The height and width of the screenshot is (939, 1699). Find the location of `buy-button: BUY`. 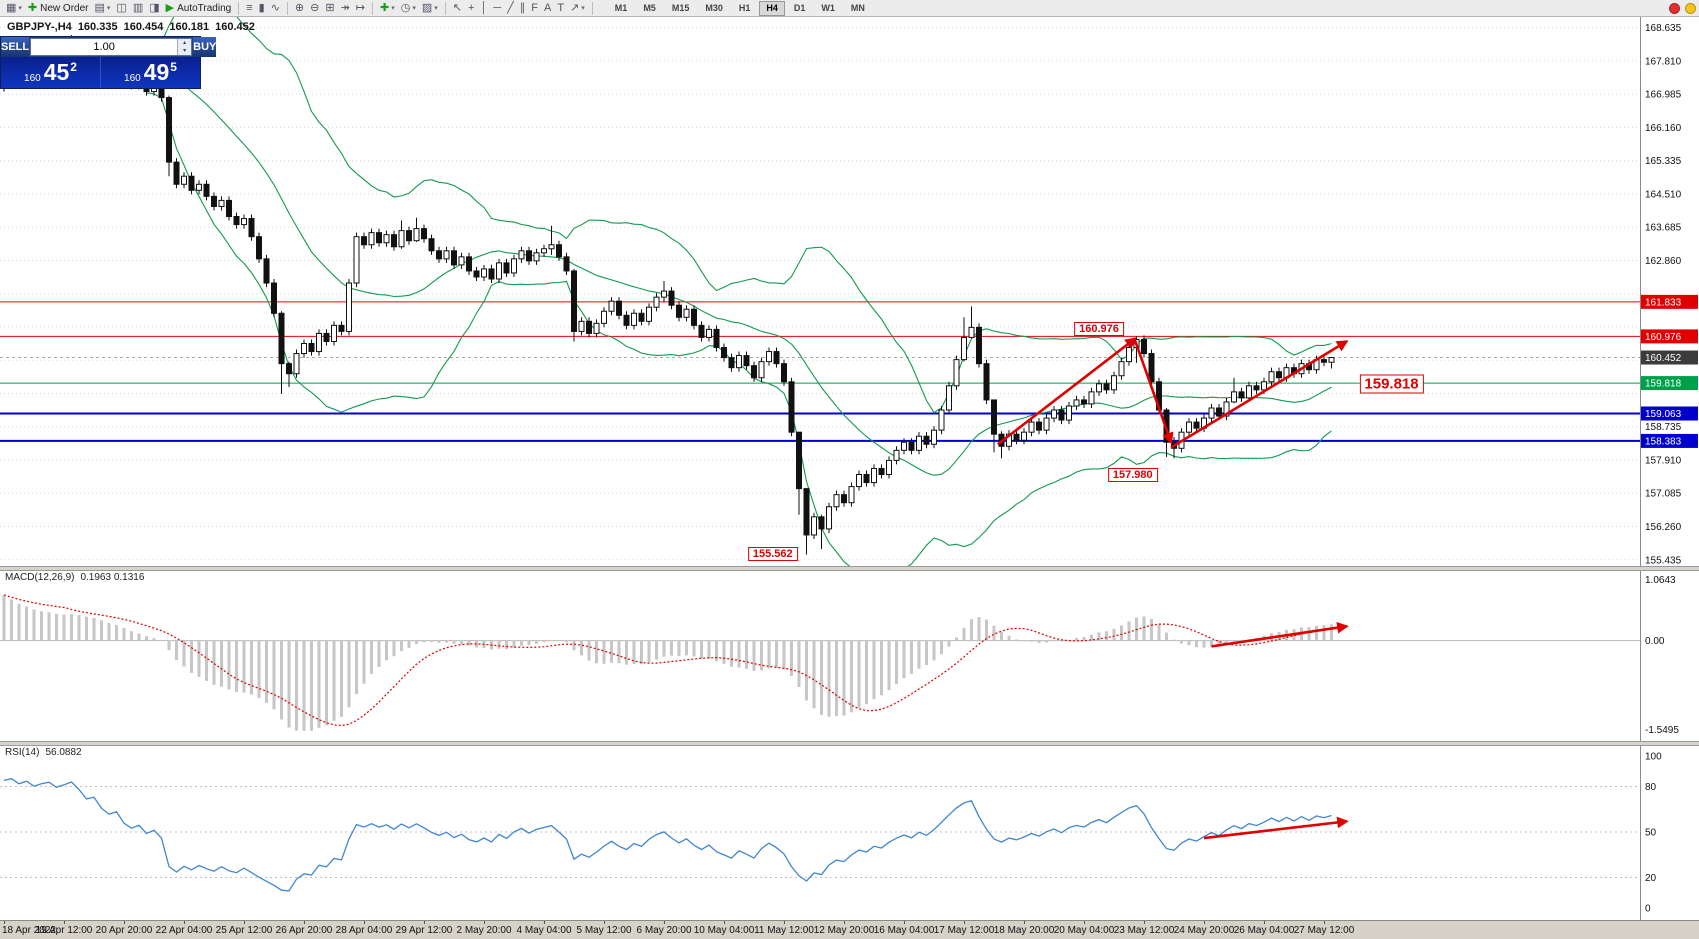

buy-button: BUY is located at coordinates (205, 47).